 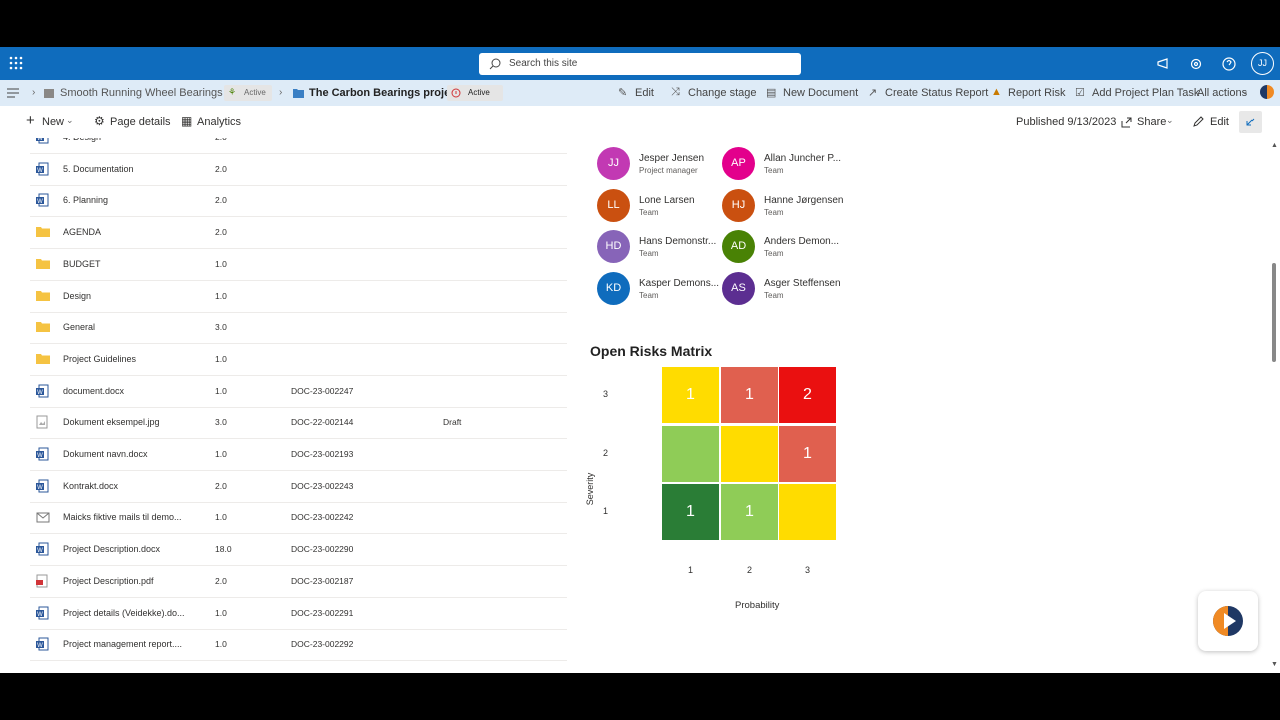 I want to click on file-cell: DOC-23-002290, so click(x=322, y=549).